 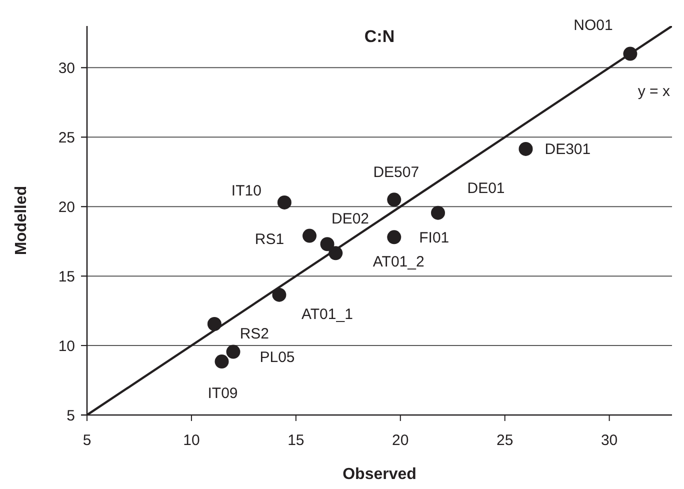 I want to click on x-tick-label: 5, so click(x=87, y=440).